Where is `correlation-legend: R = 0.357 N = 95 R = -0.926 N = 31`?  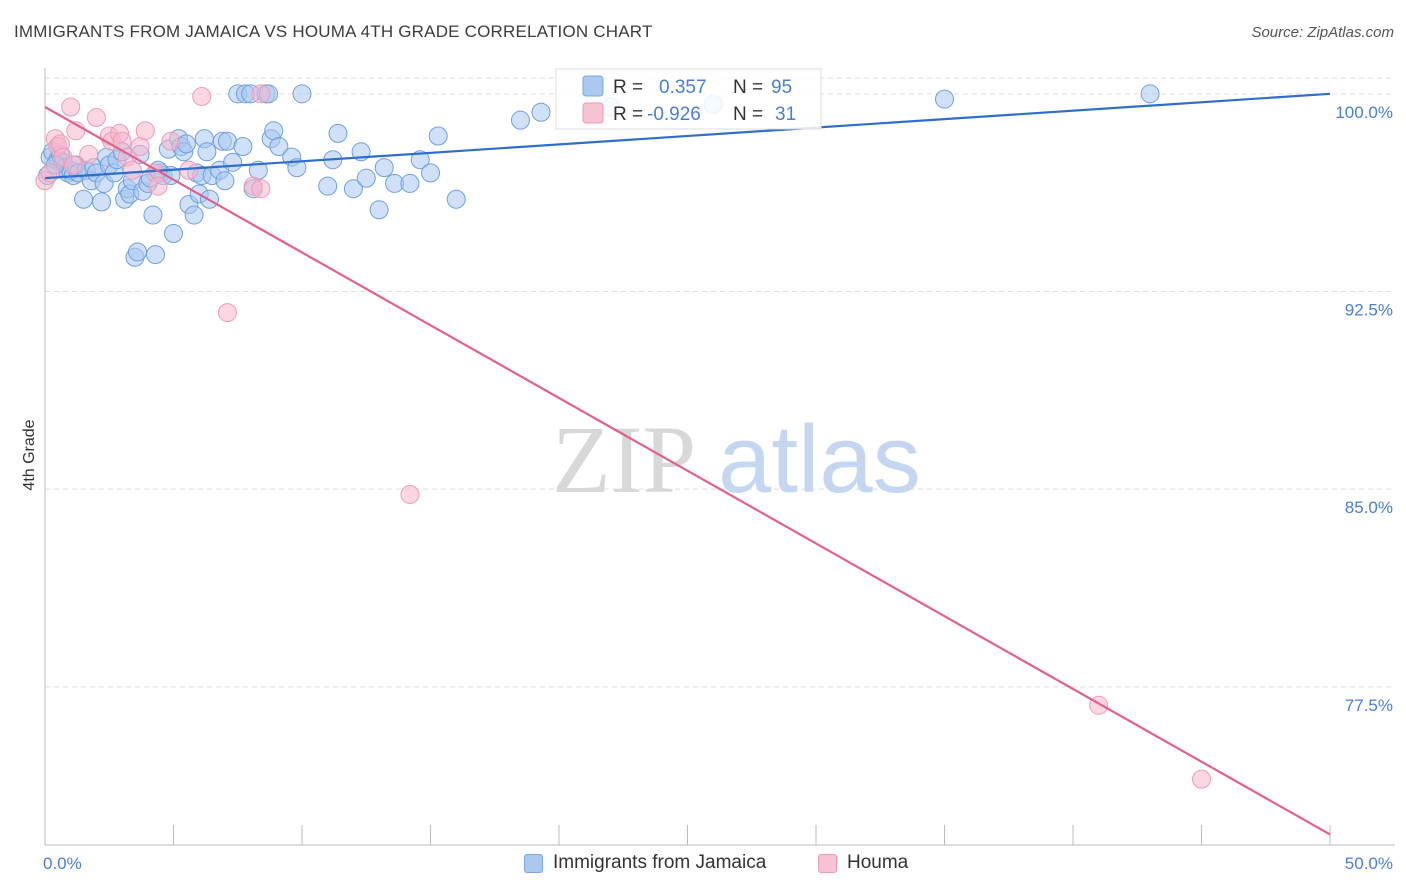 correlation-legend: R = 0.357 N = 95 R = -0.926 N = 31 is located at coordinates (688, 99).